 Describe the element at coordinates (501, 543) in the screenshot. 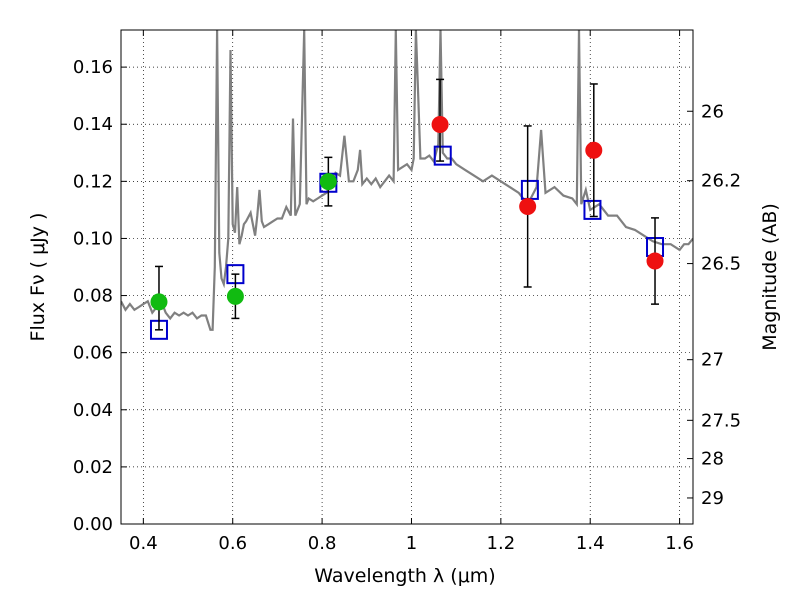

I see `x-tick-label: 1.2` at that location.